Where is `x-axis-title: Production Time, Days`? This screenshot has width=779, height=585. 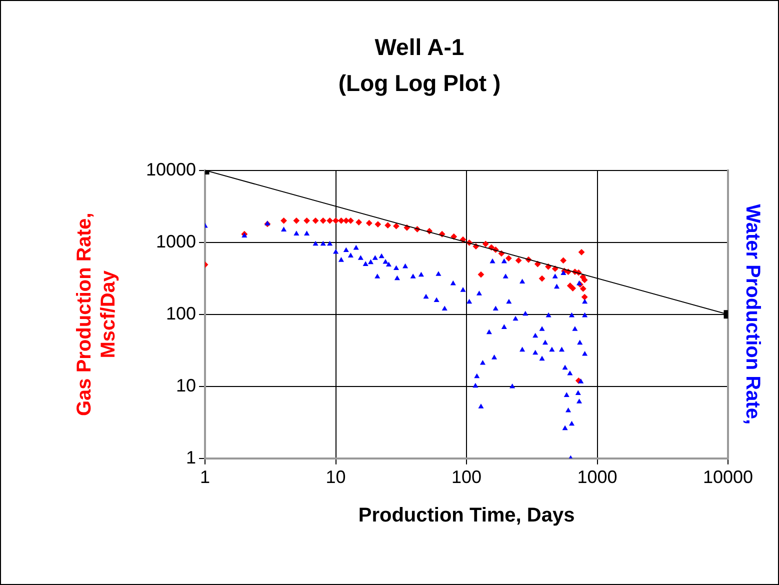 x-axis-title: Production Time, Days is located at coordinates (466, 515).